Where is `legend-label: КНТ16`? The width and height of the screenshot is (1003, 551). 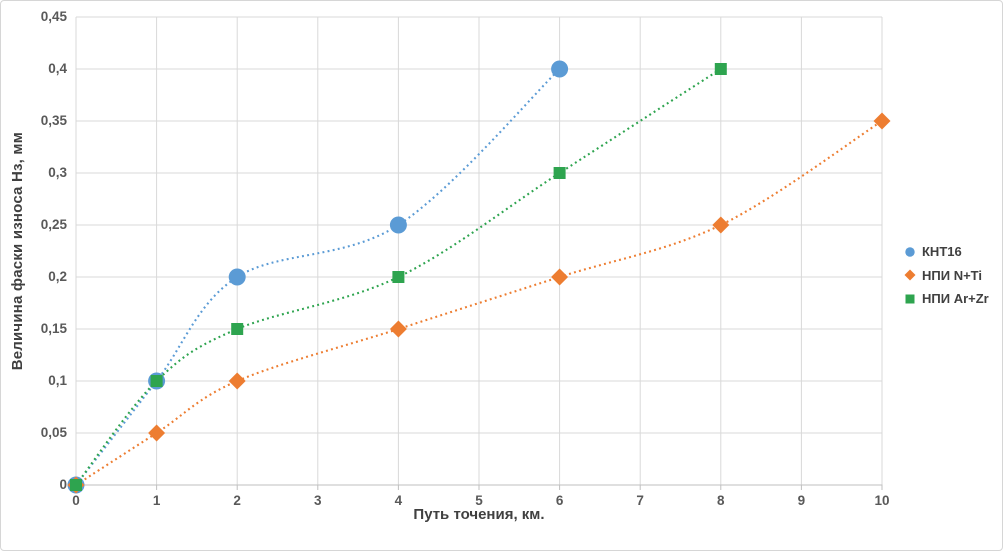
legend-label: КНТ16 is located at coordinates (942, 252).